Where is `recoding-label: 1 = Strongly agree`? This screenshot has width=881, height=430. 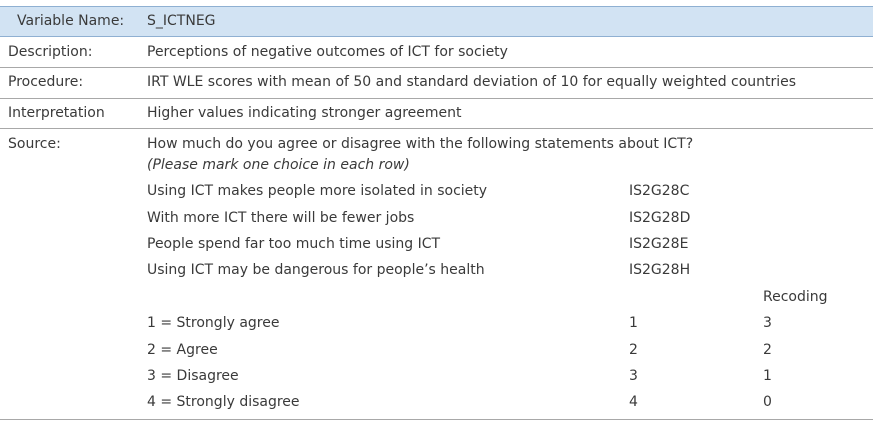
recoding-label: 1 = Strongly agree is located at coordinates (213, 323).